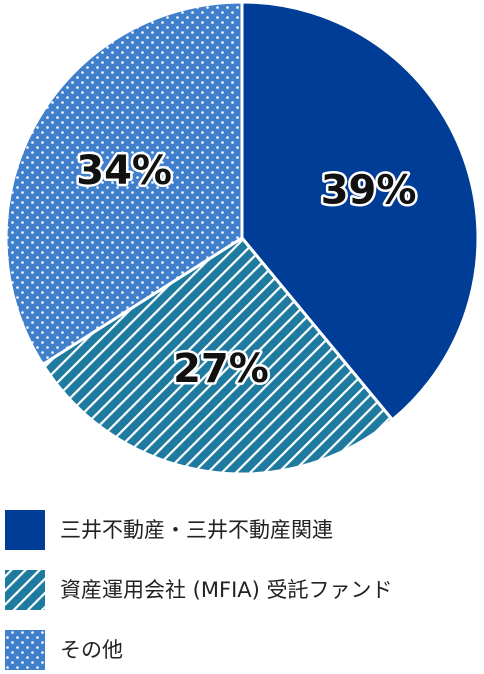 The height and width of the screenshot is (674, 484). What do you see at coordinates (124, 171) in the screenshot?
I see `value-label: 34%` at bounding box center [124, 171].